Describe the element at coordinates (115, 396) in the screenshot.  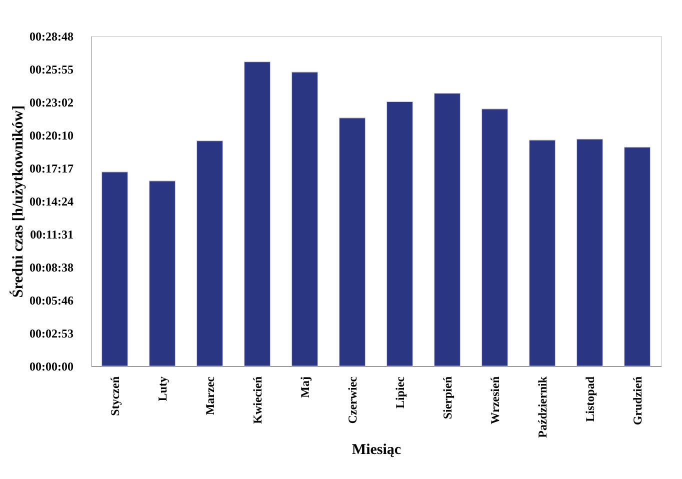
I see `x-tick-label: Styczeń` at that location.